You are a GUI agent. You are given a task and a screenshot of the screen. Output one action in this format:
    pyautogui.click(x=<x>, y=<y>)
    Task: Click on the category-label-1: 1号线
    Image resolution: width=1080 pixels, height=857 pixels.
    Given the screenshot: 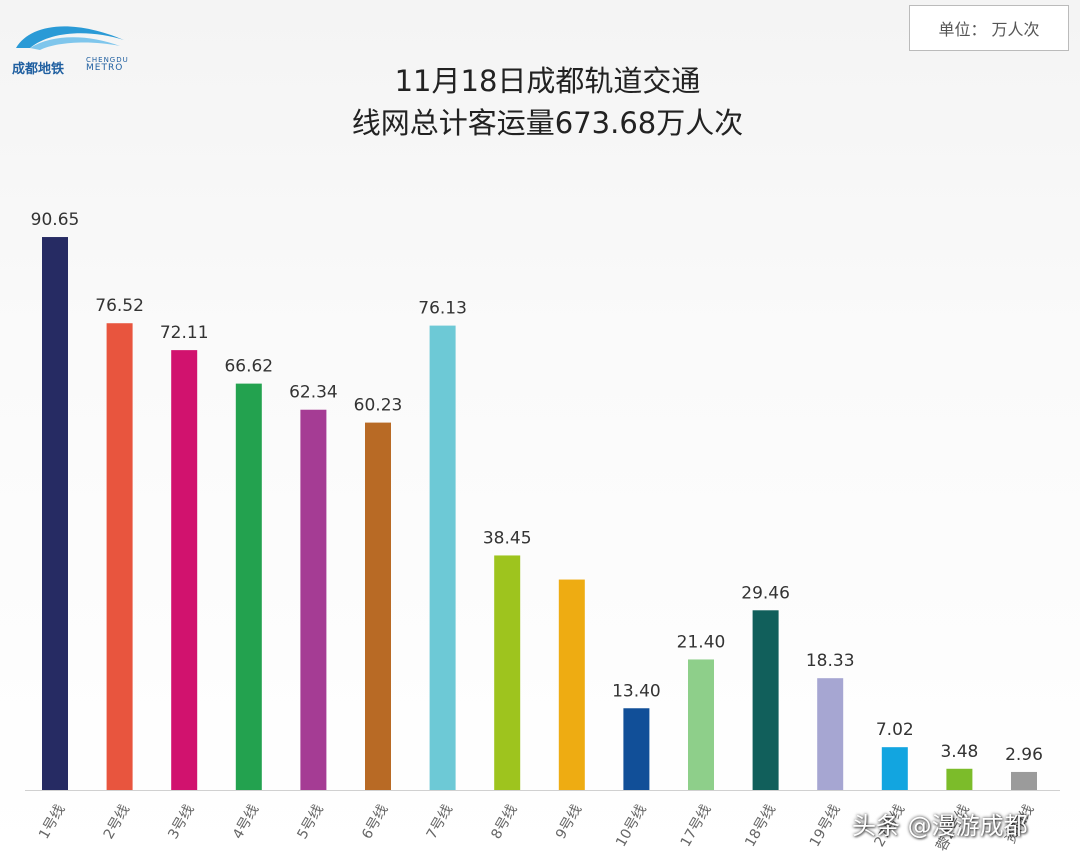 What is the action you would take?
    pyautogui.click(x=52, y=822)
    